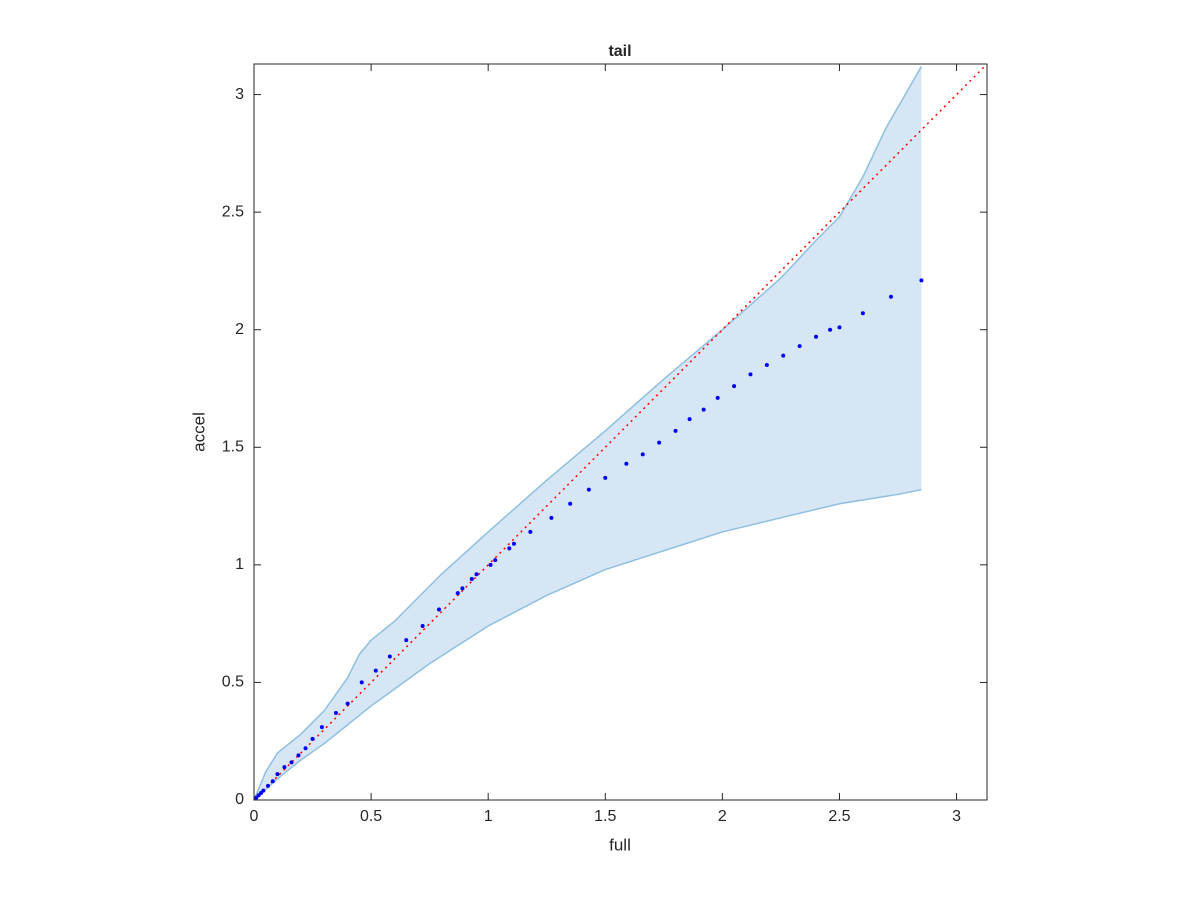  What do you see at coordinates (605, 816) in the screenshot?
I see `x-tick-label: 1.5` at bounding box center [605, 816].